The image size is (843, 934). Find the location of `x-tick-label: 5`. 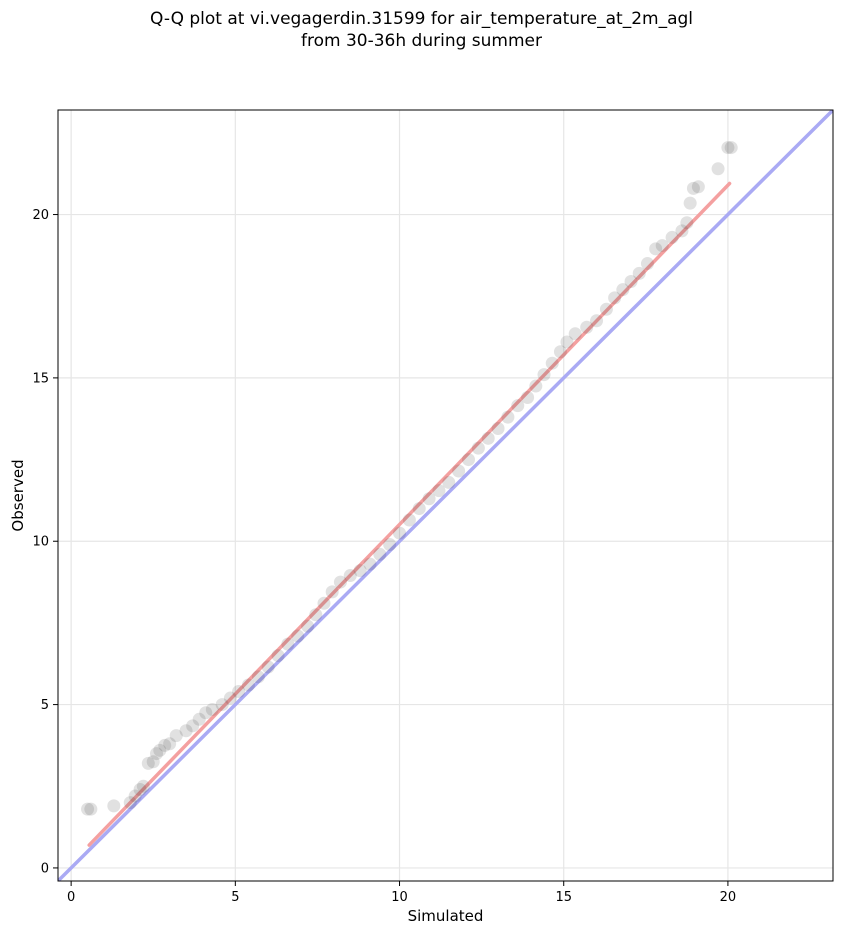

x-tick-label: 5 is located at coordinates (235, 897).